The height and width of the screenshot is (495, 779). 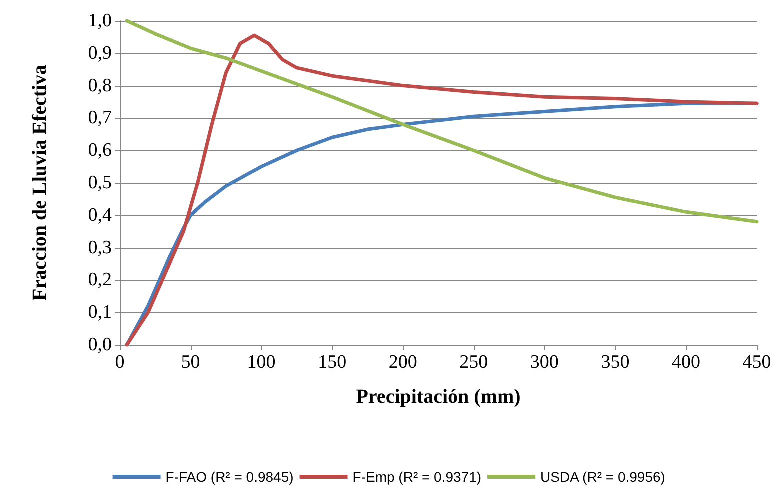 I want to click on y-tick-label: 0,4, so click(x=100, y=215).